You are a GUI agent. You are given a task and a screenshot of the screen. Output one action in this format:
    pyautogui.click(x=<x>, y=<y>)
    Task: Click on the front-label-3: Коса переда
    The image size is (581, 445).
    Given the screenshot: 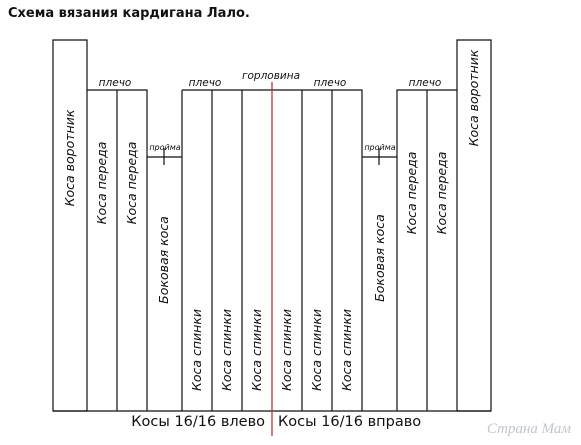 What is the action you would take?
    pyautogui.click(x=411, y=193)
    